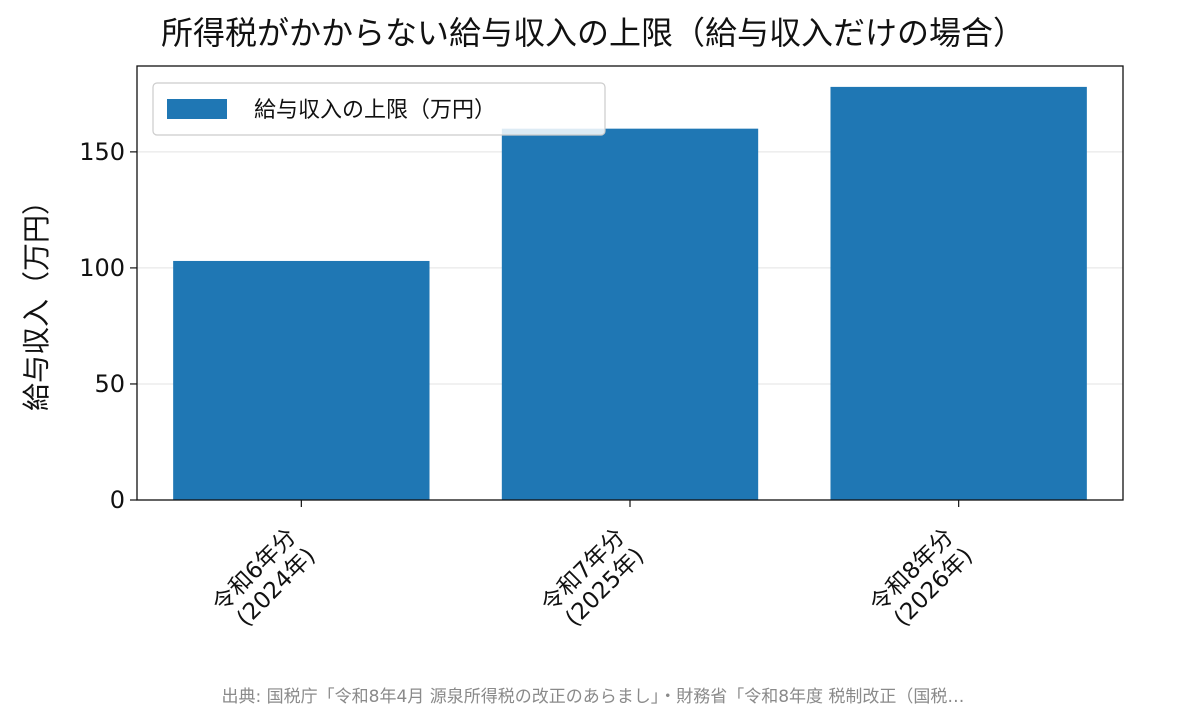 This screenshot has height=725, width=1186. What do you see at coordinates (592, 578) in the screenshot?
I see `x-tick-label: 令和7年分(2025年)` at bounding box center [592, 578].